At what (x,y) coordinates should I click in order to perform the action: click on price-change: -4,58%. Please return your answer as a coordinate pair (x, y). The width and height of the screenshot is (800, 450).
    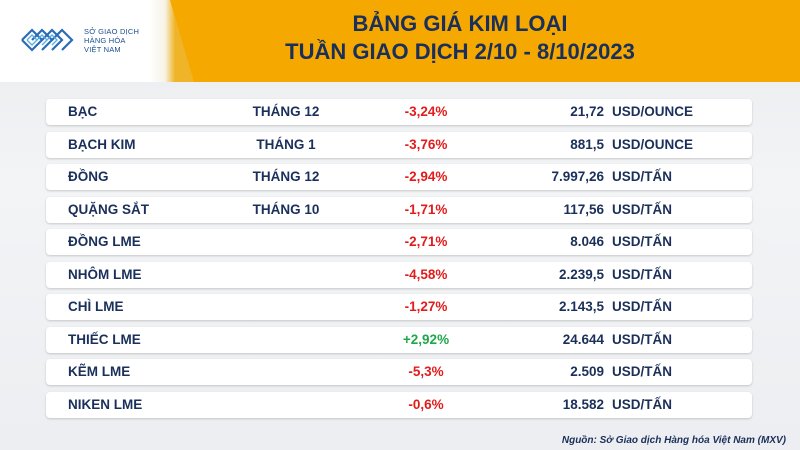
    Looking at the image, I should click on (426, 274).